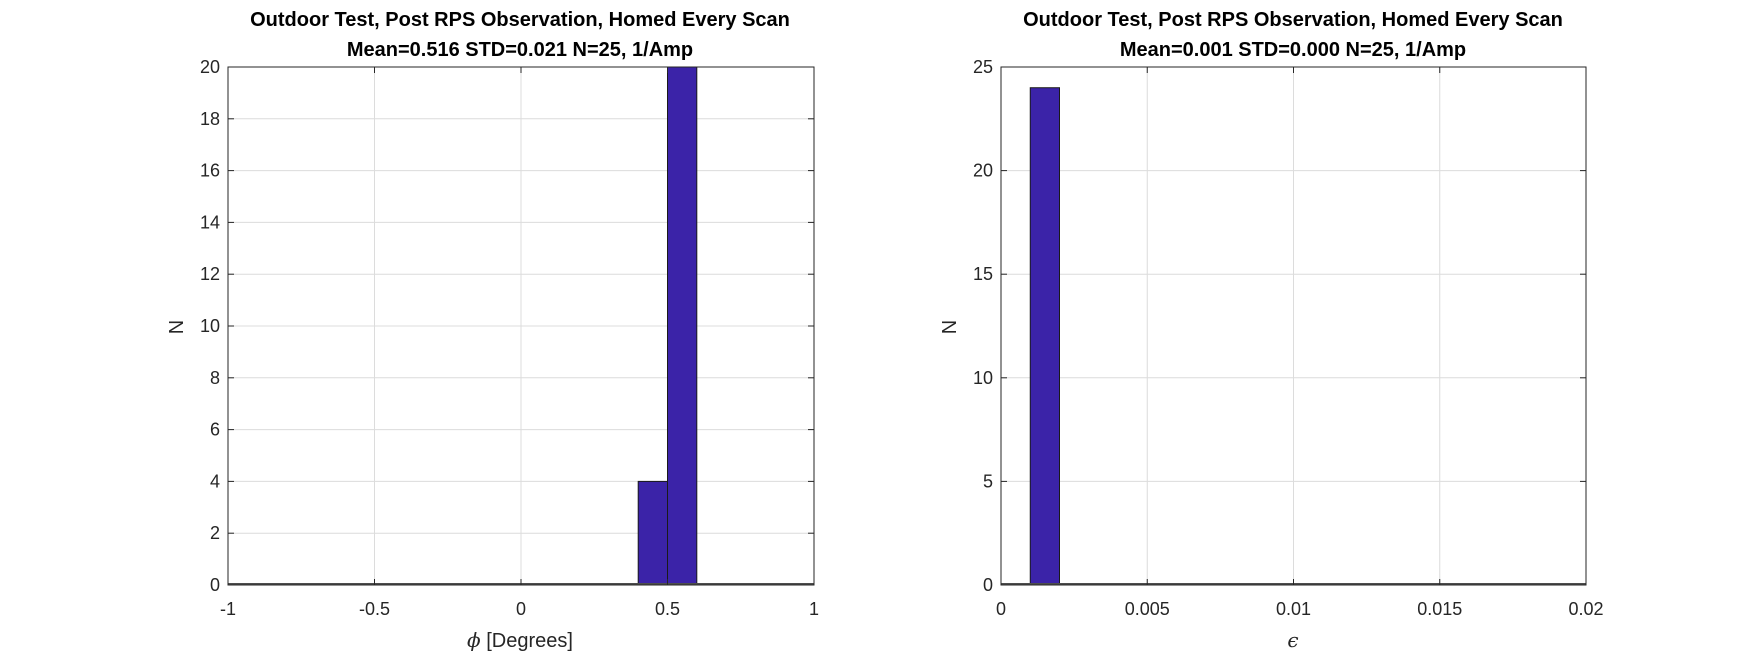 This screenshot has width=1750, height=656. Describe the element at coordinates (1147, 609) in the screenshot. I see `x-tick-label: 0.005` at that location.